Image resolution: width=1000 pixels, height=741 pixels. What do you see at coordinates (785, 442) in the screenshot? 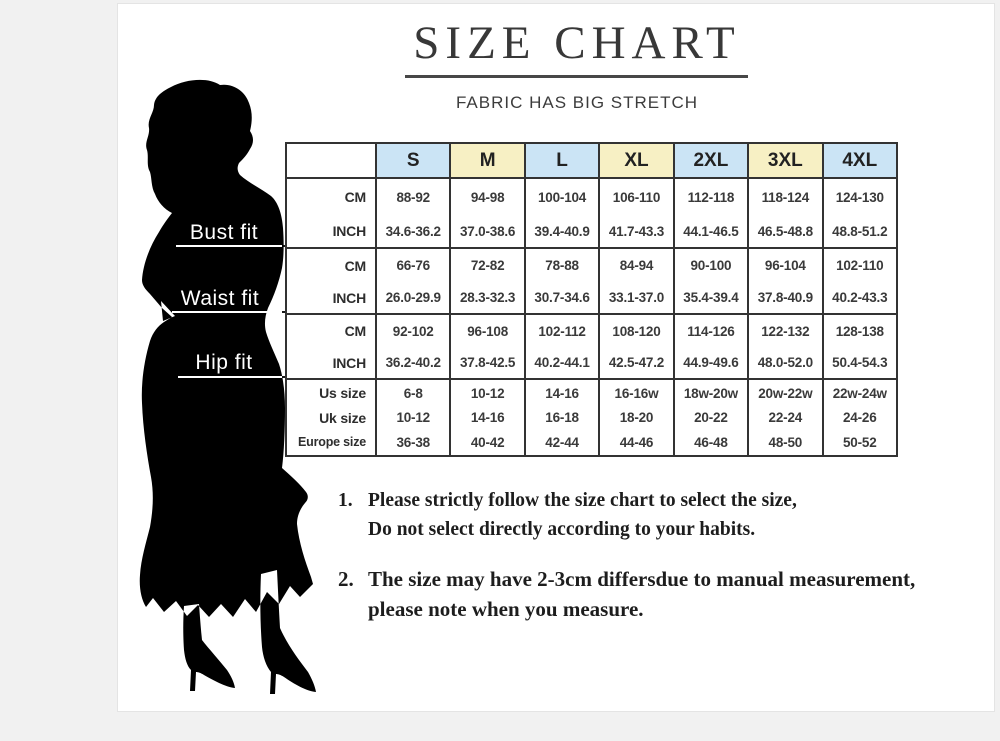
I see `conversion-europe-size-3xl: 48-50` at bounding box center [785, 442].